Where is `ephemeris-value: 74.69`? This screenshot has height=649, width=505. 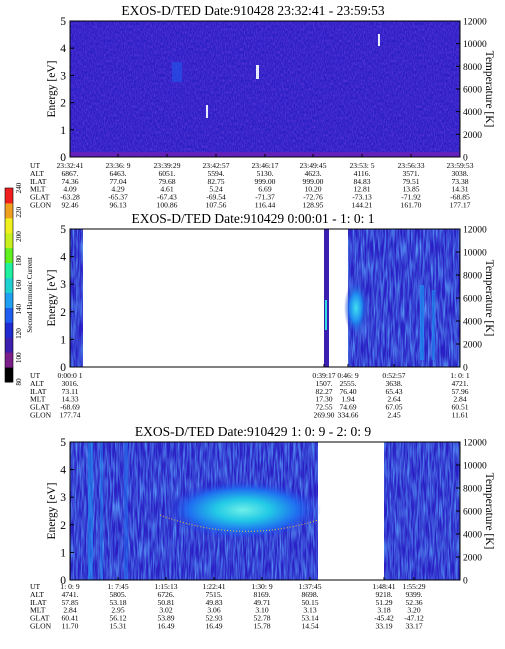 ephemeris-value: 74.69 is located at coordinates (347, 407).